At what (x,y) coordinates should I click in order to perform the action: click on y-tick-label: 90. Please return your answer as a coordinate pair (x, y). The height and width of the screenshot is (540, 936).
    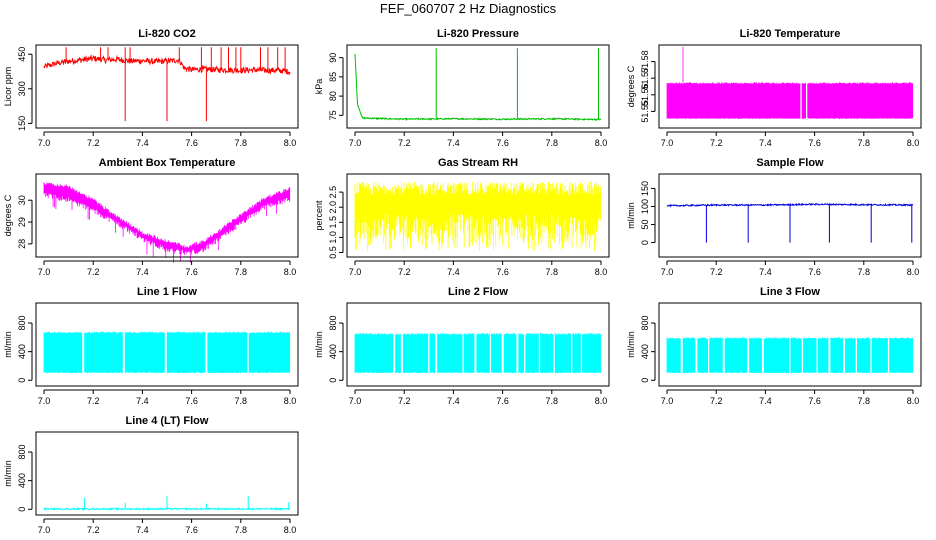
    Looking at the image, I should click on (333, 58).